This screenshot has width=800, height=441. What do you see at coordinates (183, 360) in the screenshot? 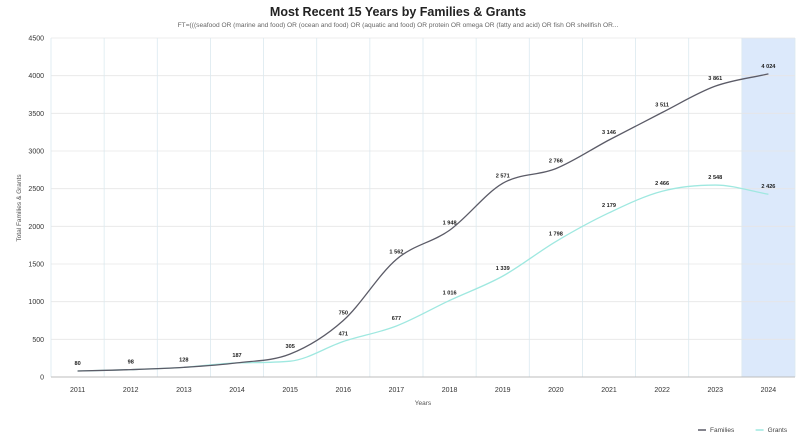
I see `data-label-families: 128` at bounding box center [183, 360].